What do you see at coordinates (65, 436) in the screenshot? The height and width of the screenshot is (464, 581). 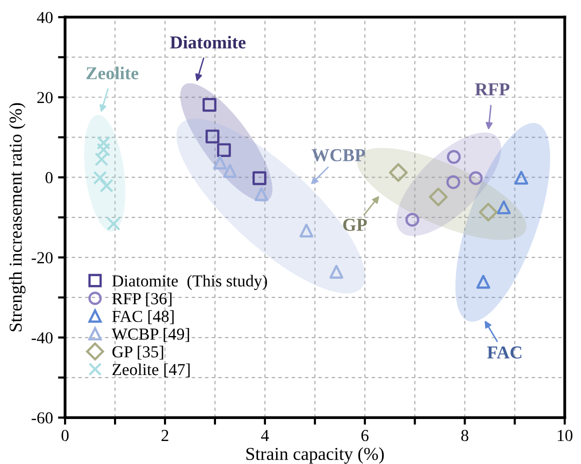 I see `x-tick-label: 0` at bounding box center [65, 436].